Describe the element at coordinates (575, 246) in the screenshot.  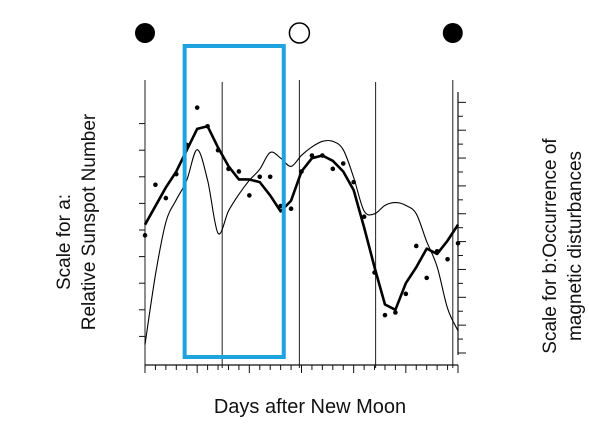
I see `y-axis-right-title-line2: magnetic disturbances` at that location.